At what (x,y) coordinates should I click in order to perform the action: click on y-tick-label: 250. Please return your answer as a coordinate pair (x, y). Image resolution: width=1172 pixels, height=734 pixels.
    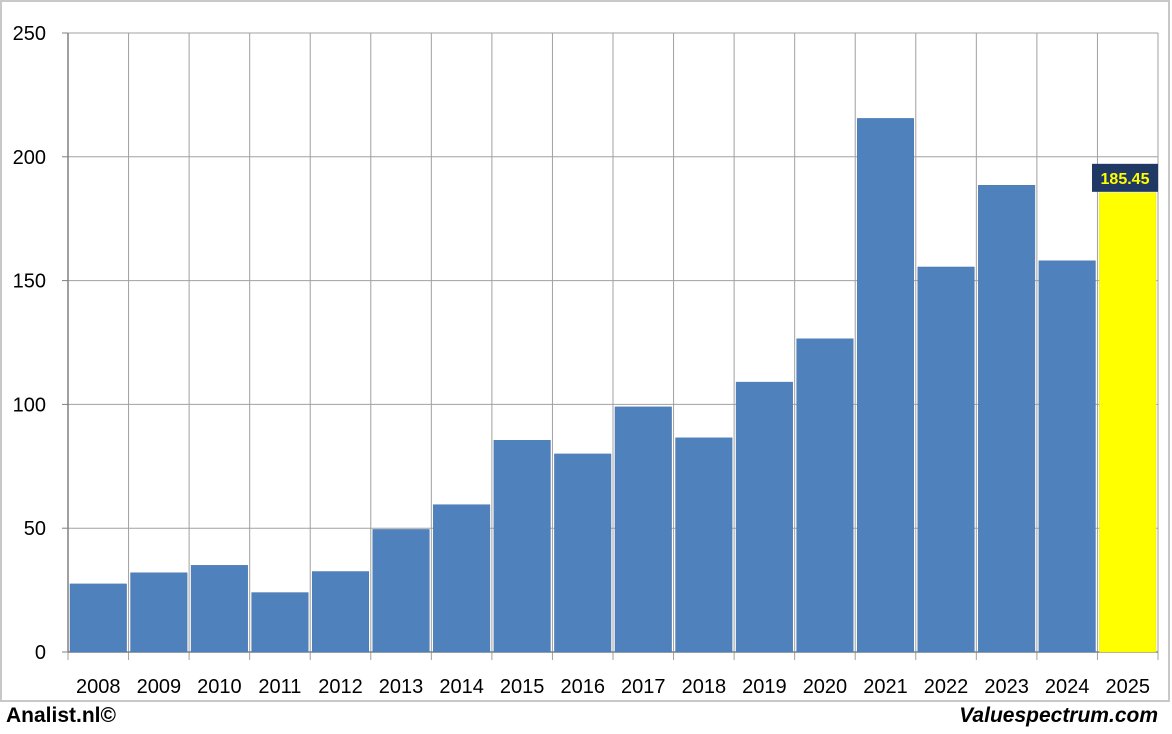
    Looking at the image, I should click on (29, 34).